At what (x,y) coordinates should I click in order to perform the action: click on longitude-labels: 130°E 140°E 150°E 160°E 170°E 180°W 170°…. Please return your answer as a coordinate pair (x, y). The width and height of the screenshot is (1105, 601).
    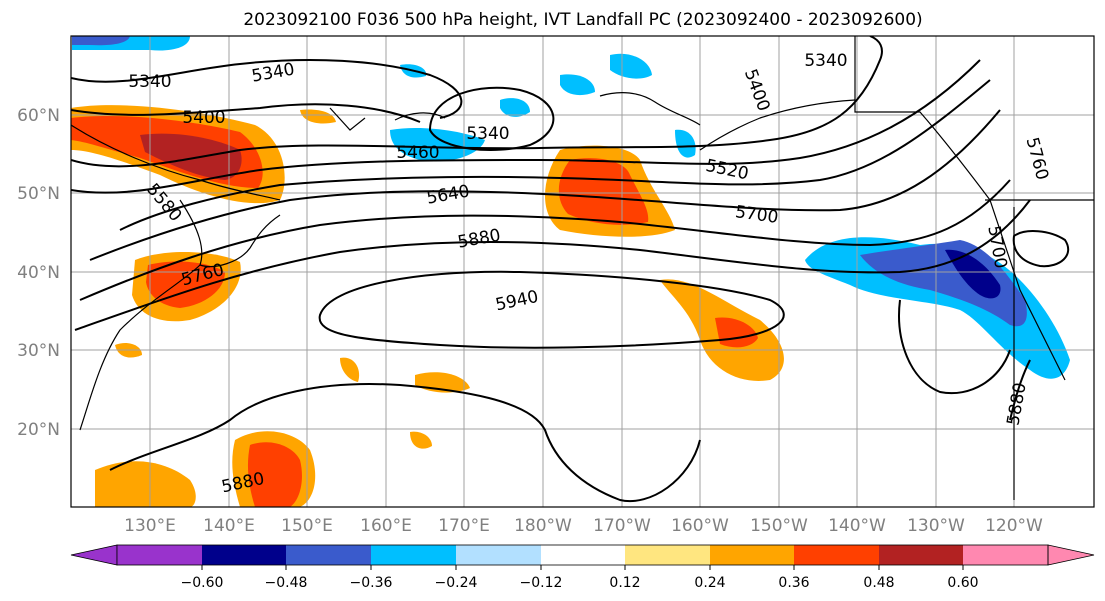
    Looking at the image, I should click on (583, 526).